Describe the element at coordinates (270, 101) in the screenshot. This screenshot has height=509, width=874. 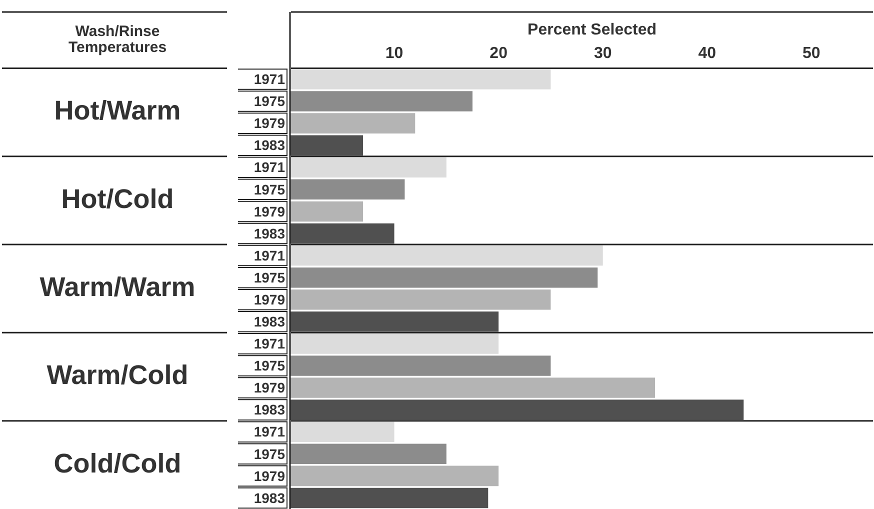
I see `series-label: 1975` at that location.